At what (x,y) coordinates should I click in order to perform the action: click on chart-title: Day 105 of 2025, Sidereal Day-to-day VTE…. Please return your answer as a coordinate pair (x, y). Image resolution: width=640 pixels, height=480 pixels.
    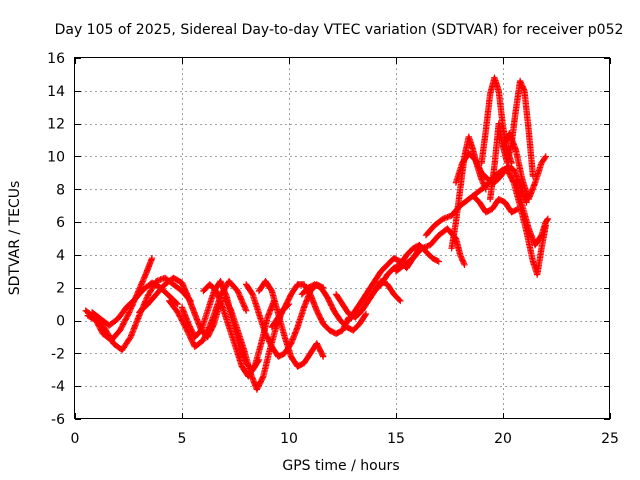
    Looking at the image, I should click on (339, 30).